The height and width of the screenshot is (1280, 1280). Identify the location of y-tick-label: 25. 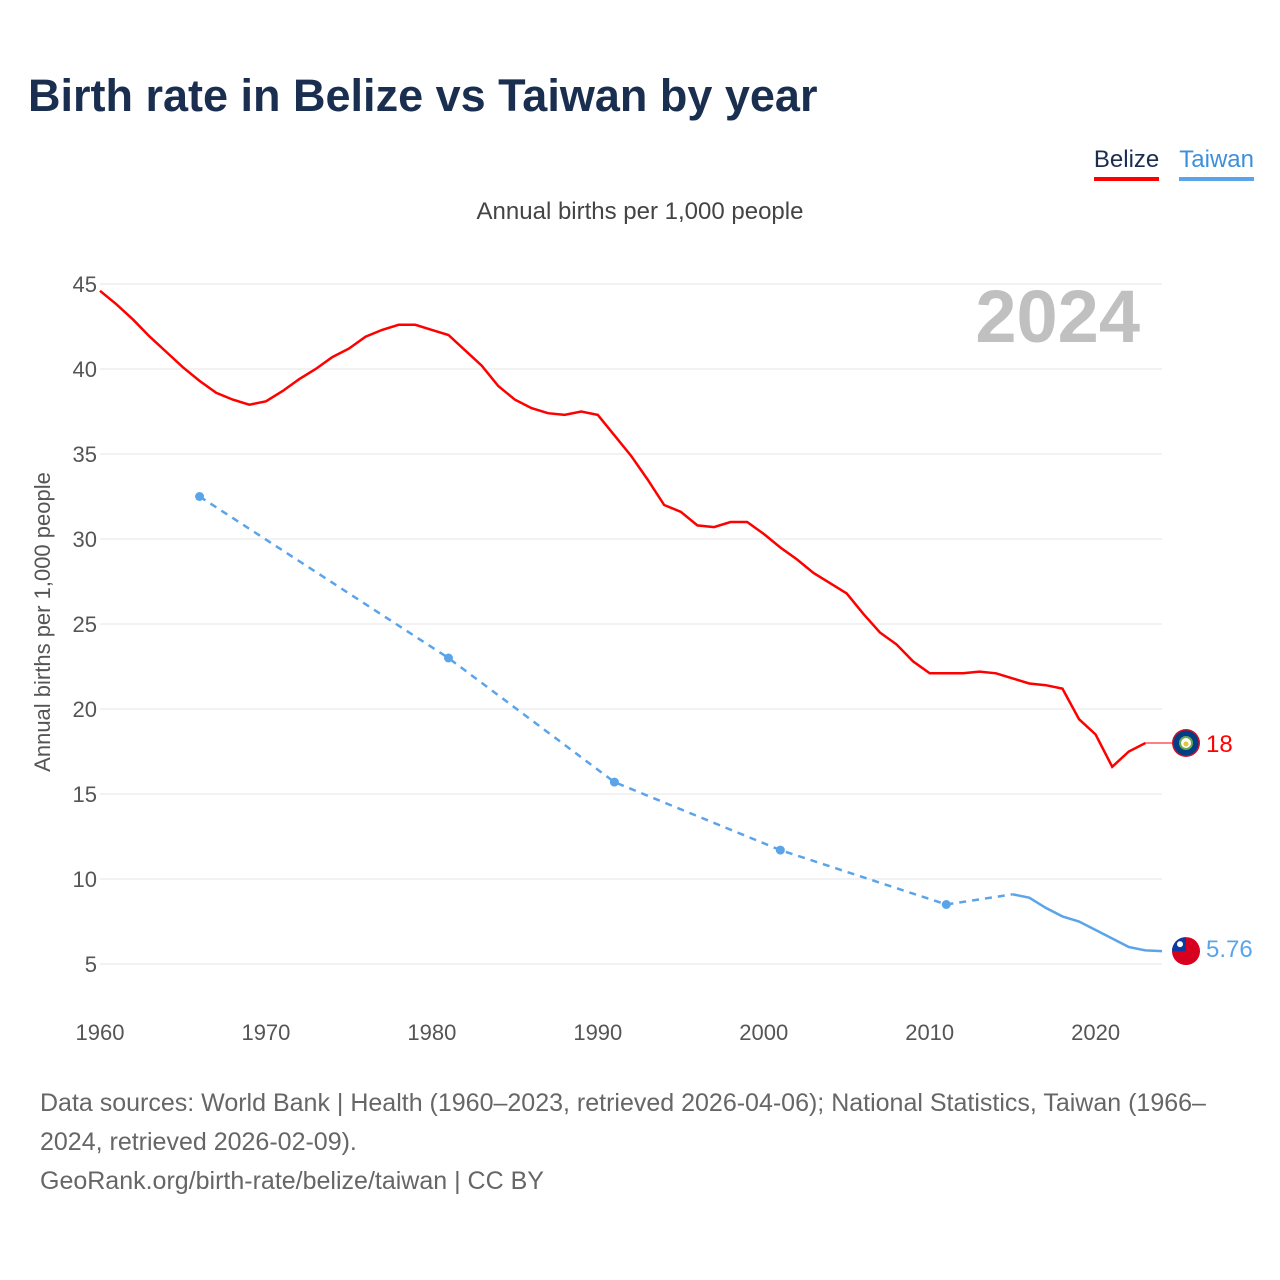
(85, 624).